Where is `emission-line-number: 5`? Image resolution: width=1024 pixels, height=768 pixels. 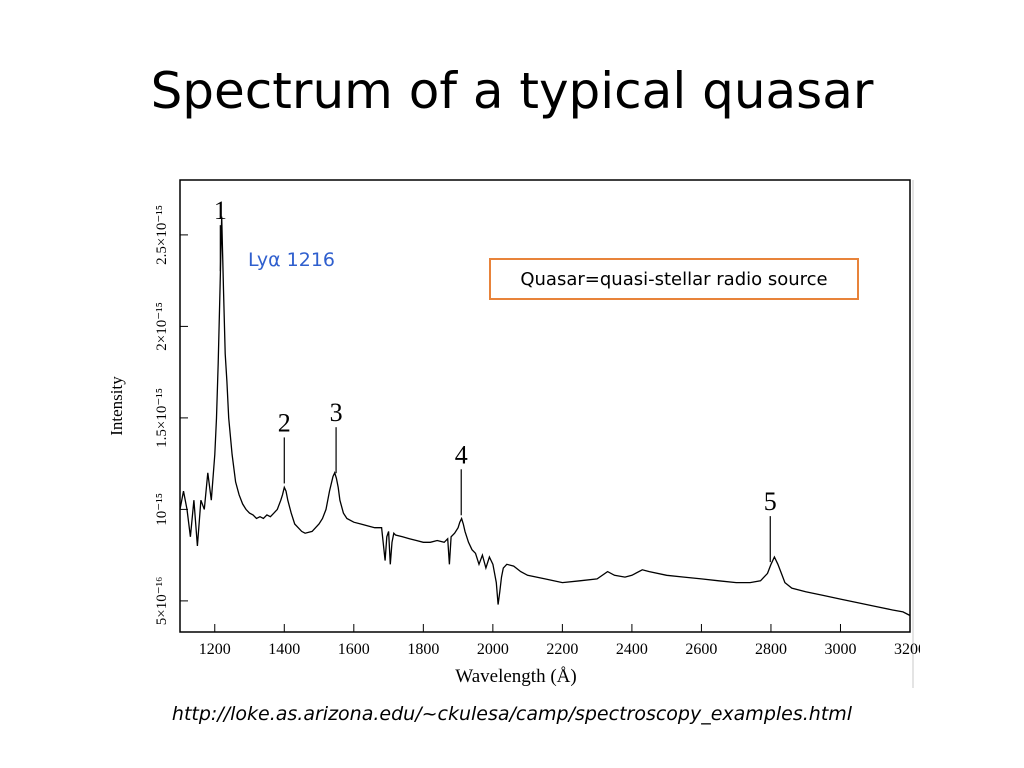 emission-line-number: 5 is located at coordinates (770, 501).